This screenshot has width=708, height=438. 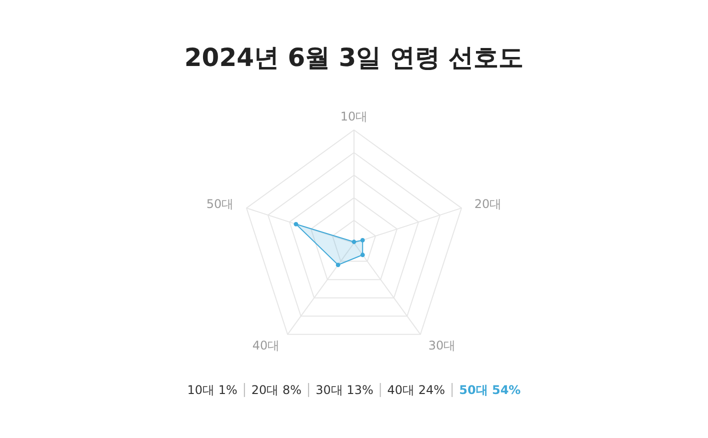 I want to click on spoke-label: 40대, so click(x=266, y=345).